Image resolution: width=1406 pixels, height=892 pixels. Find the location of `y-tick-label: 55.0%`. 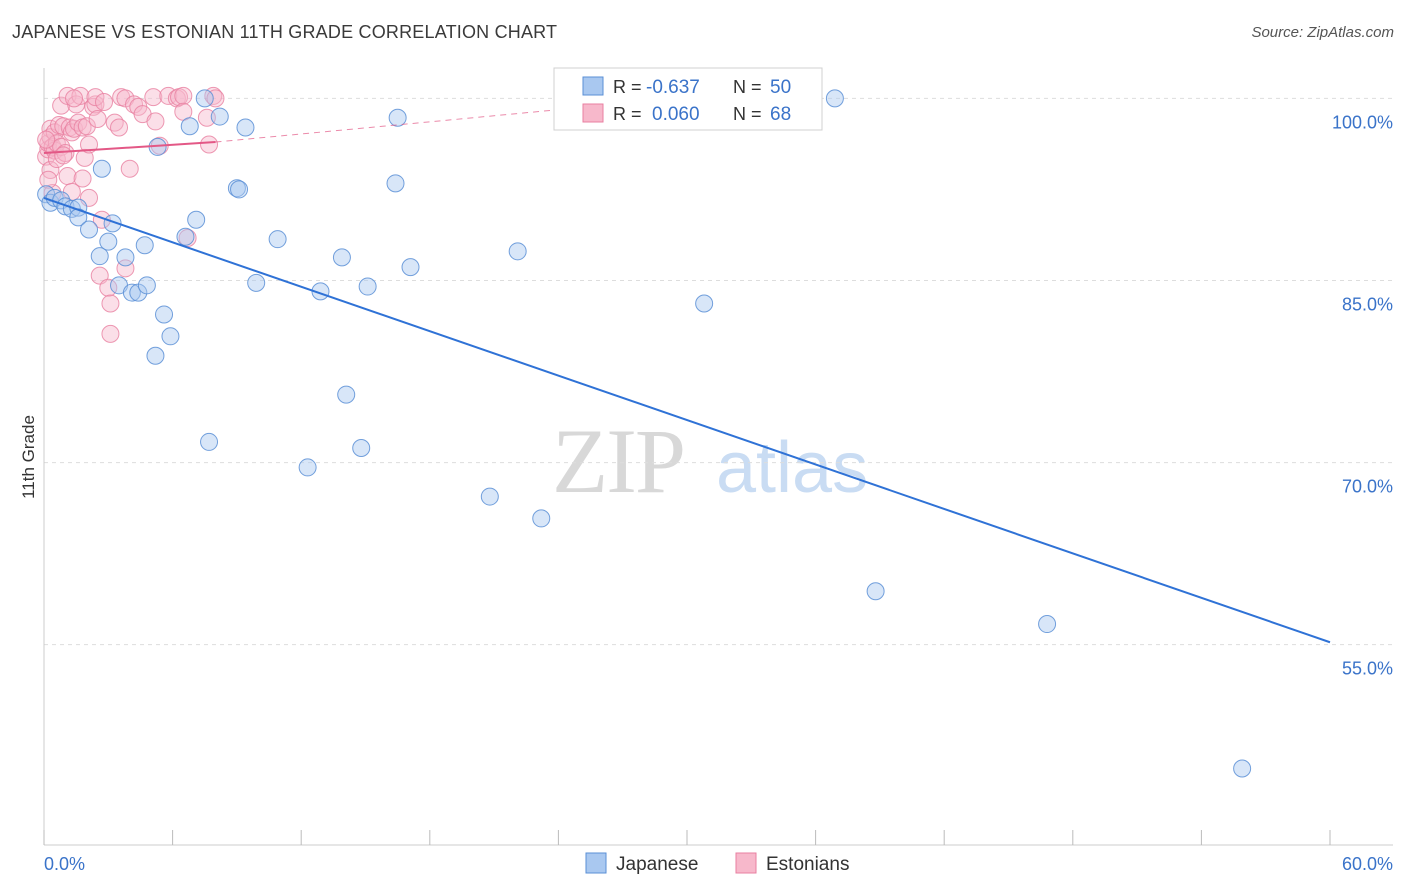

y-tick-label: 55.0% is located at coordinates (1367, 669).